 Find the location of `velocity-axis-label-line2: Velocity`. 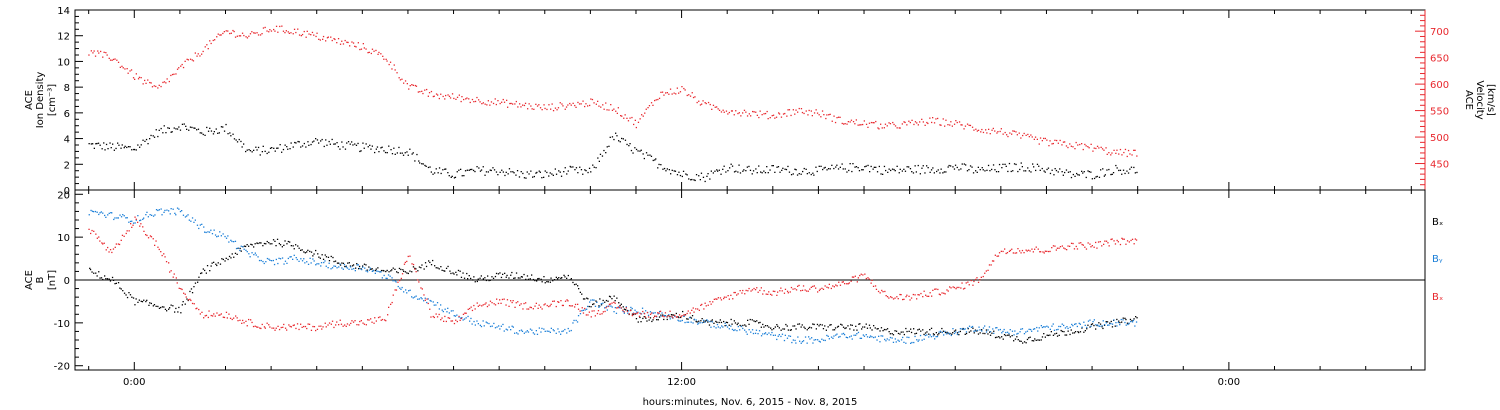

velocity-axis-label-line2: Velocity is located at coordinates (1479, 99).